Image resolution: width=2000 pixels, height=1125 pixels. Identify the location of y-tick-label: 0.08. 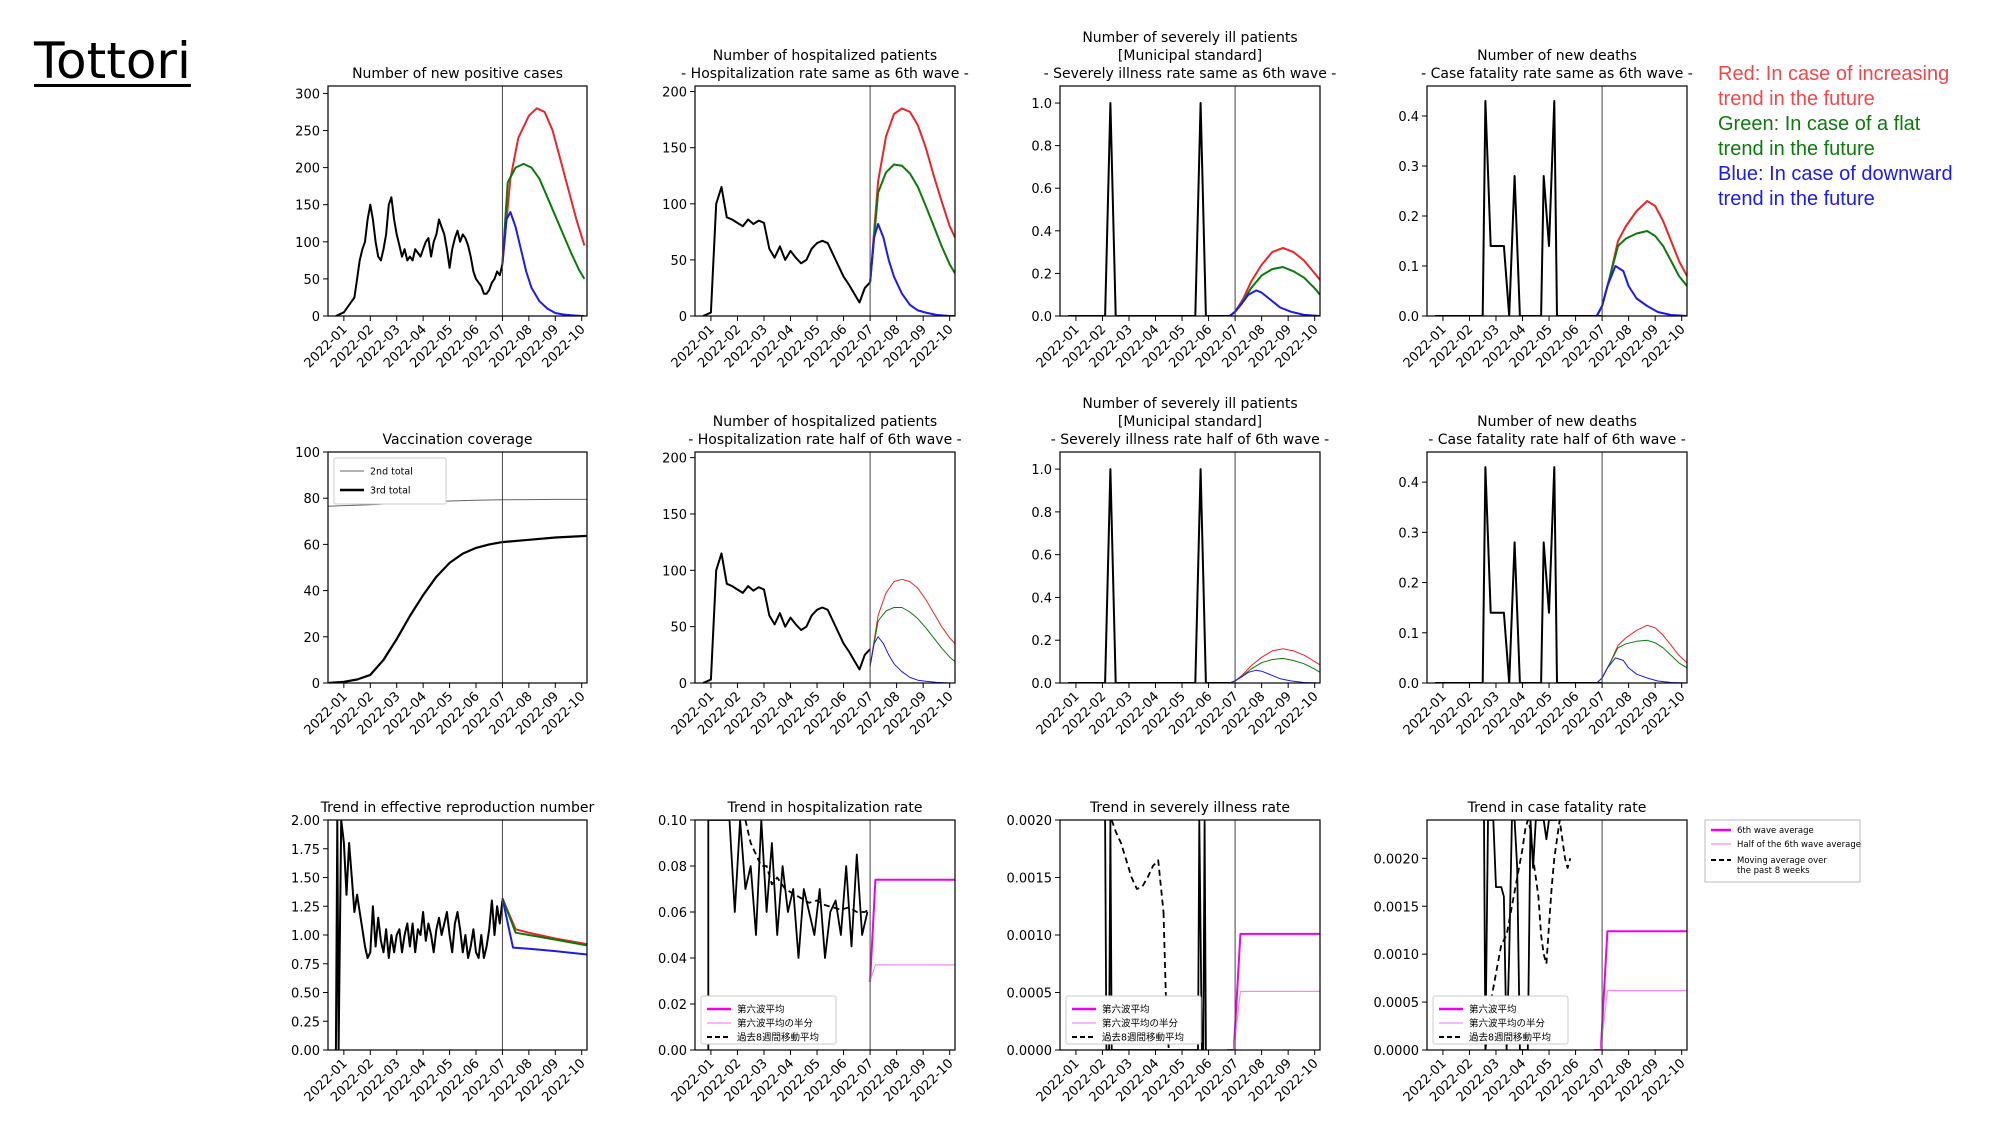
(672, 867).